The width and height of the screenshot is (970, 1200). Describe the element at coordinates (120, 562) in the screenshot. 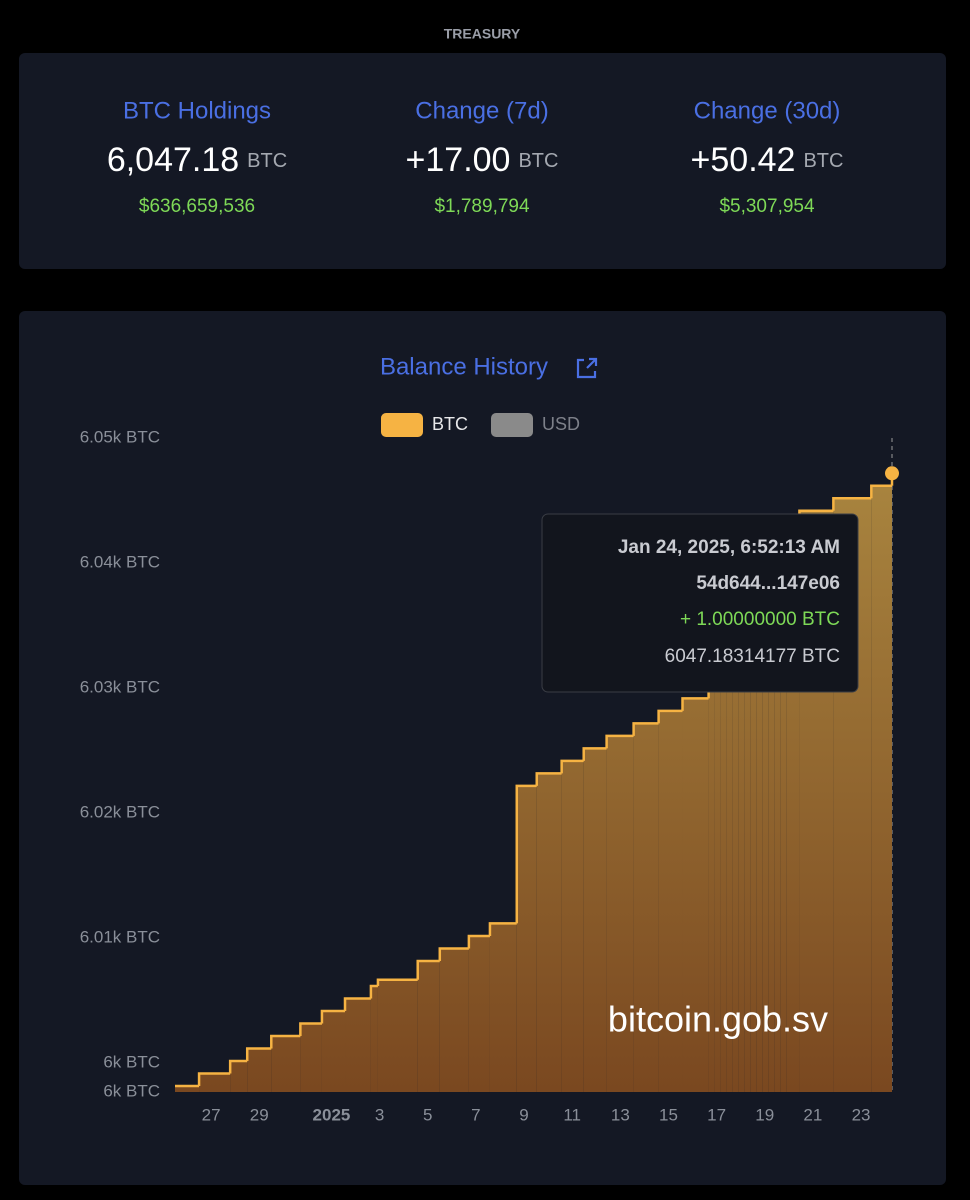

I see `y-tick-label: 6.04k BTC` at that location.